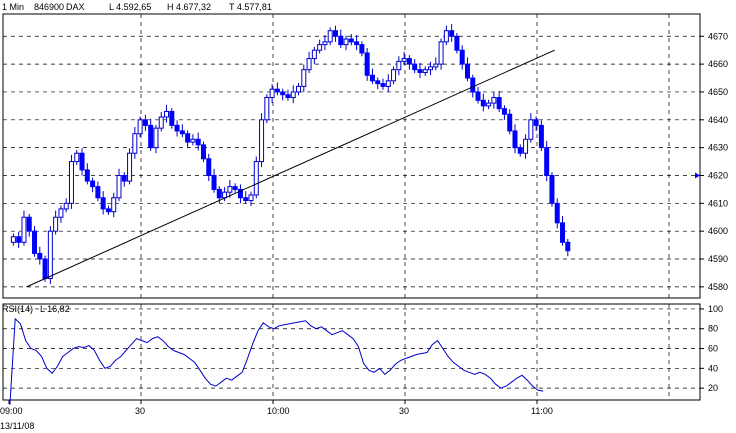  What do you see at coordinates (11, 411) in the screenshot?
I see `time-tick-label: 09:00` at bounding box center [11, 411].